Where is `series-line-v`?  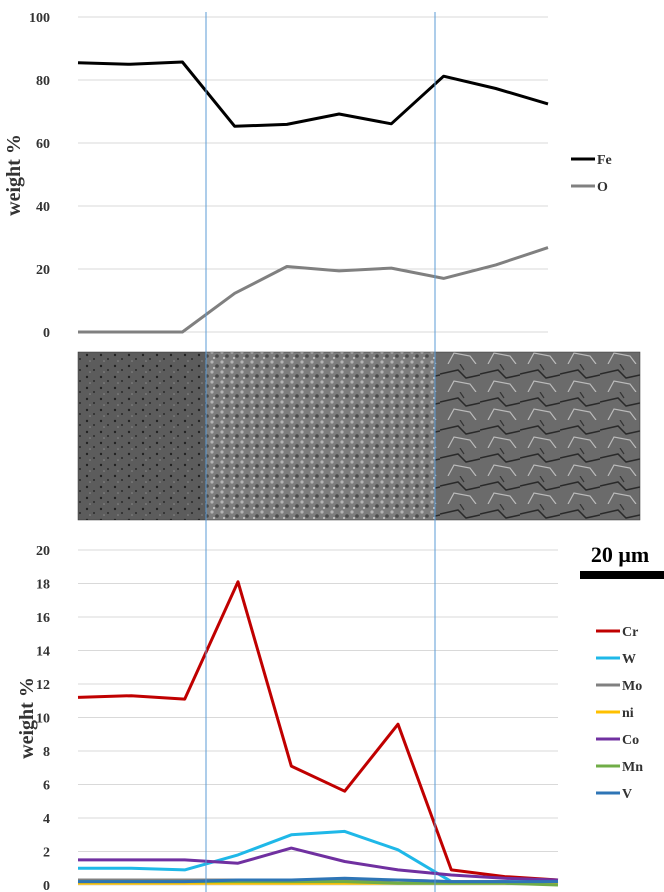
series-line-v is located at coordinates (318, 880).